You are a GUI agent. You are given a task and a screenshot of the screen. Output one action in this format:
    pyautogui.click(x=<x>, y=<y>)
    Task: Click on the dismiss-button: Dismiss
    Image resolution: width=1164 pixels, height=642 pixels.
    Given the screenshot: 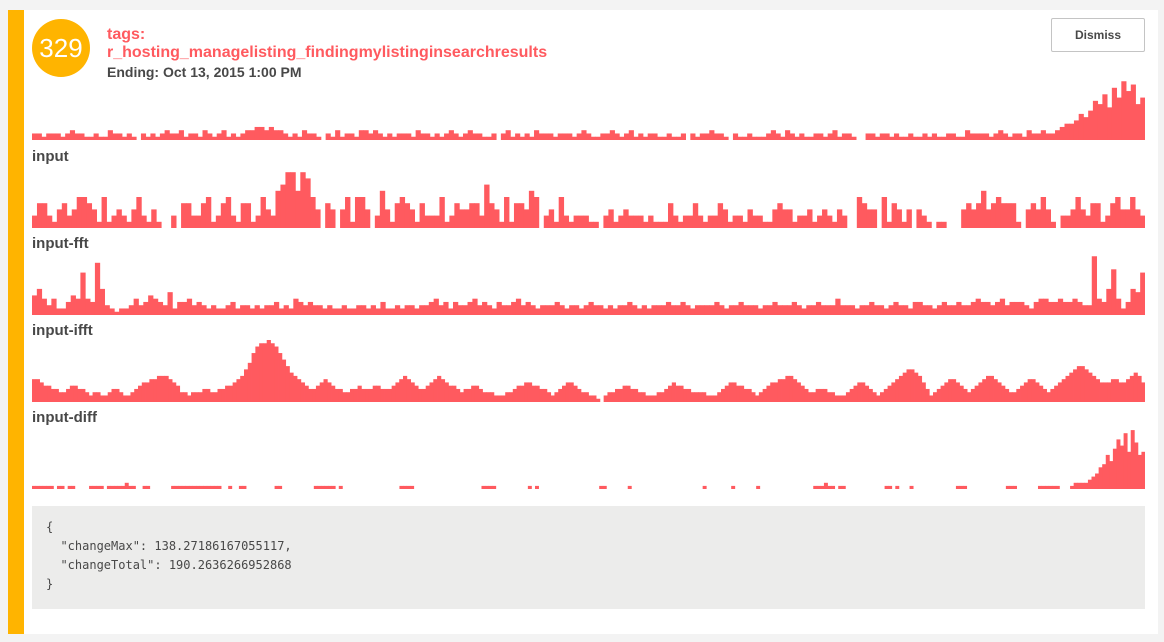 What is the action you would take?
    pyautogui.click(x=1098, y=35)
    